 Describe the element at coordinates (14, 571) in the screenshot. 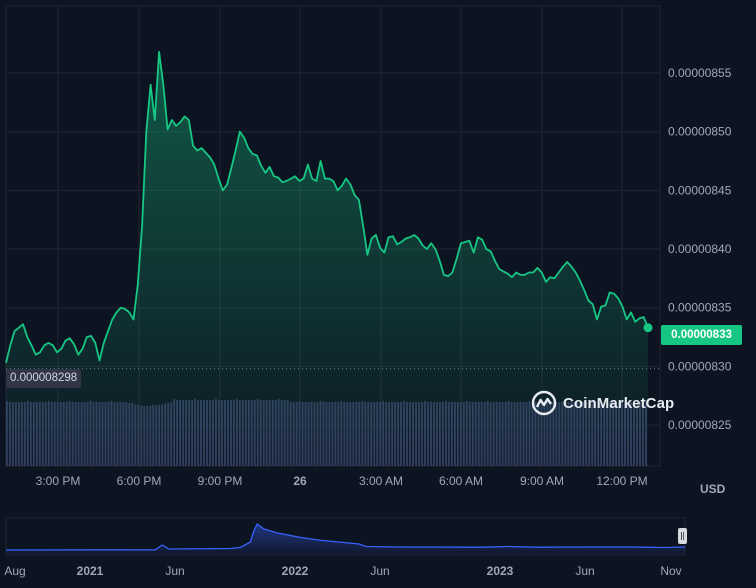

I see `navigator-tick-label: Aug` at that location.